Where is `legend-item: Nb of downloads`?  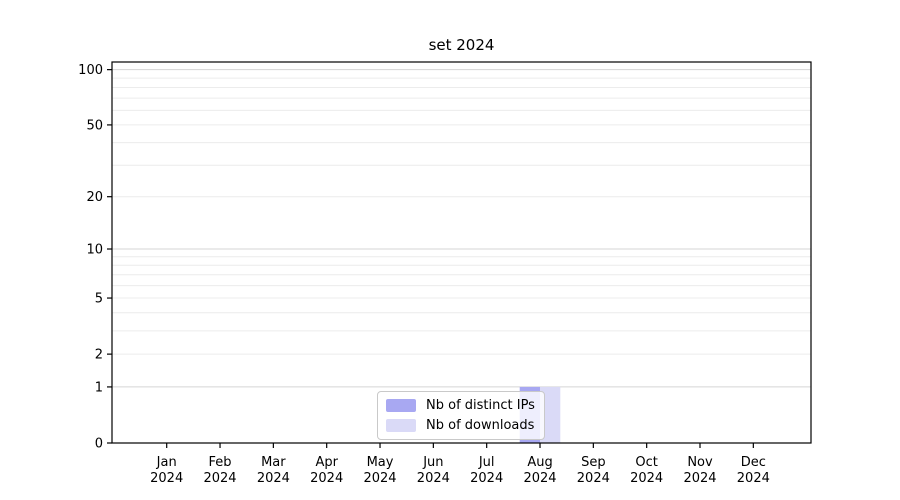
legend-item: Nb of downloads is located at coordinates (461, 425).